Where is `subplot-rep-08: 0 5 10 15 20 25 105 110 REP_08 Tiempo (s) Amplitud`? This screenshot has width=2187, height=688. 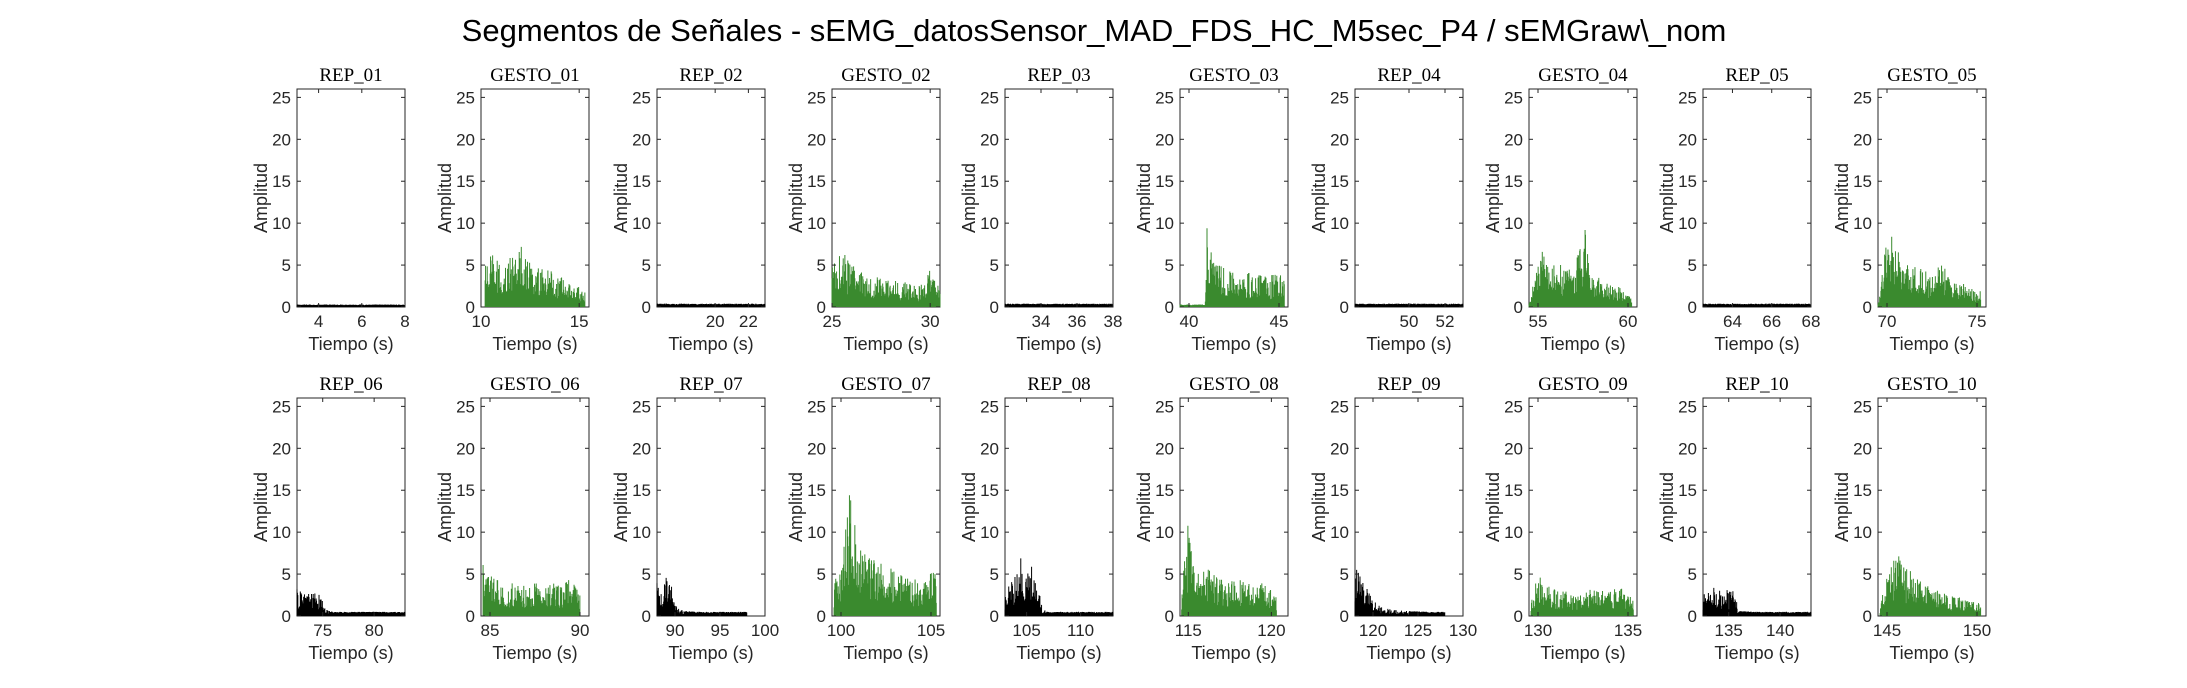 subplot-rep-08: 0 5 10 15 20 25 105 110 REP_08 Tiempo (s) Amplitud is located at coordinates (1036, 518).